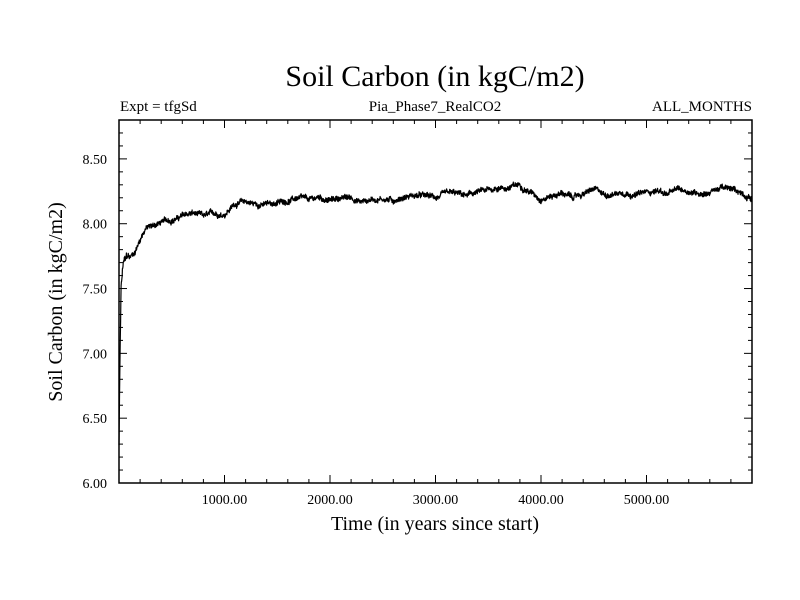 The image size is (800, 600). I want to click on x-axis-label: Time (in years since start), so click(435, 524).